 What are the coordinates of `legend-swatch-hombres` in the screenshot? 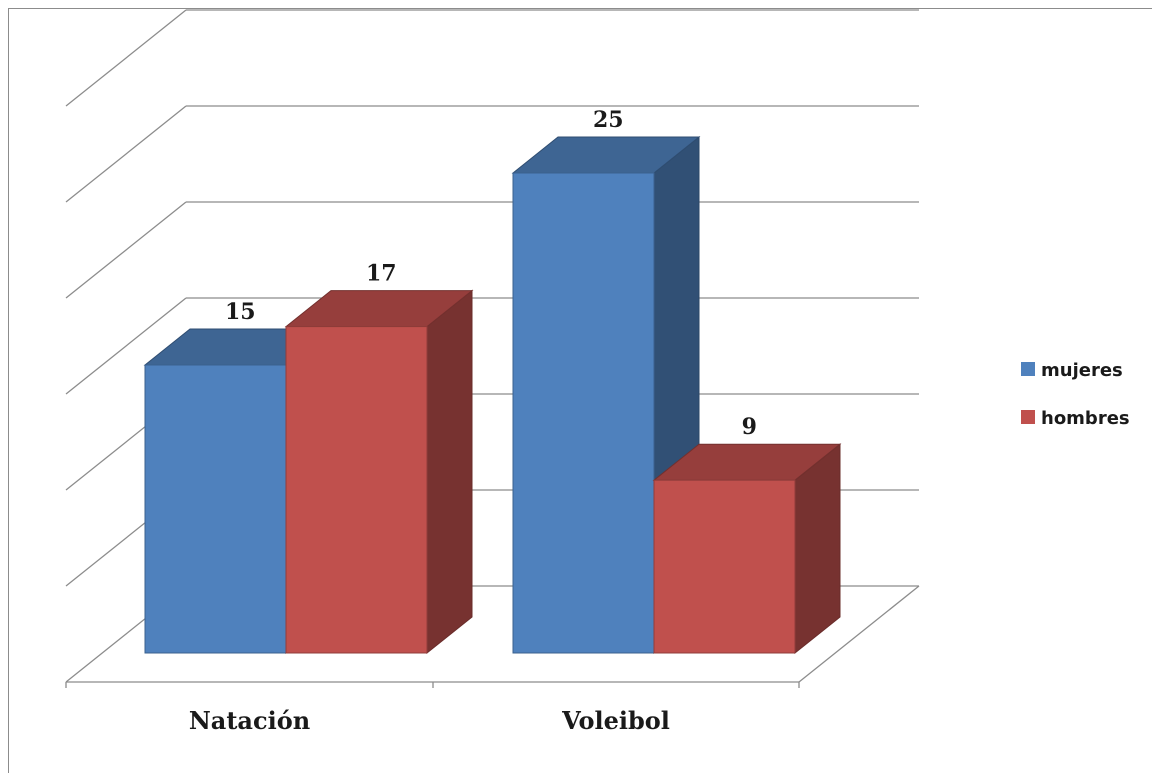 It's located at (1028, 417).